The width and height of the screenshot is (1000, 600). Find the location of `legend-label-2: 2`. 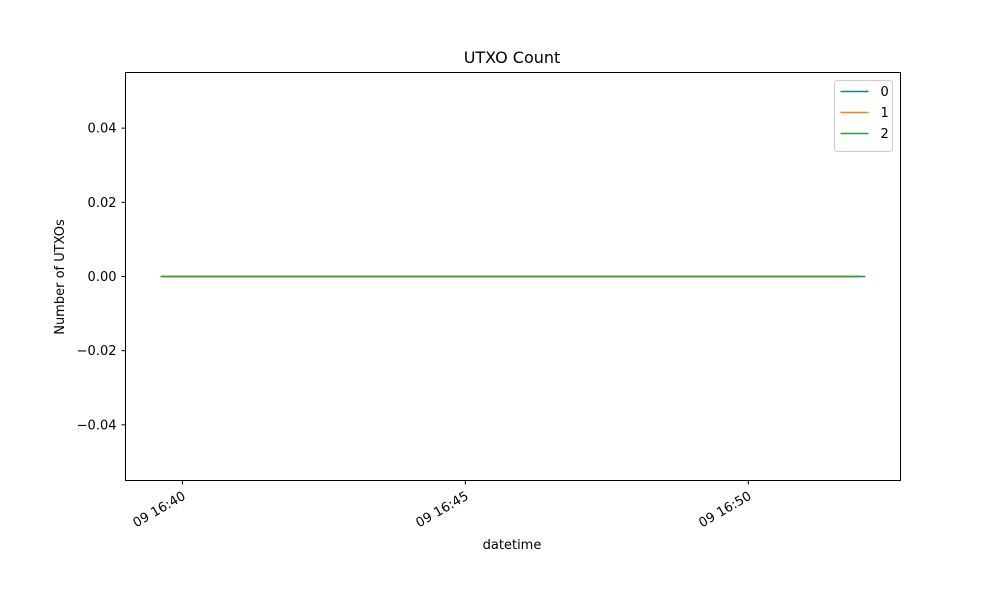

legend-label-2: 2 is located at coordinates (885, 134).